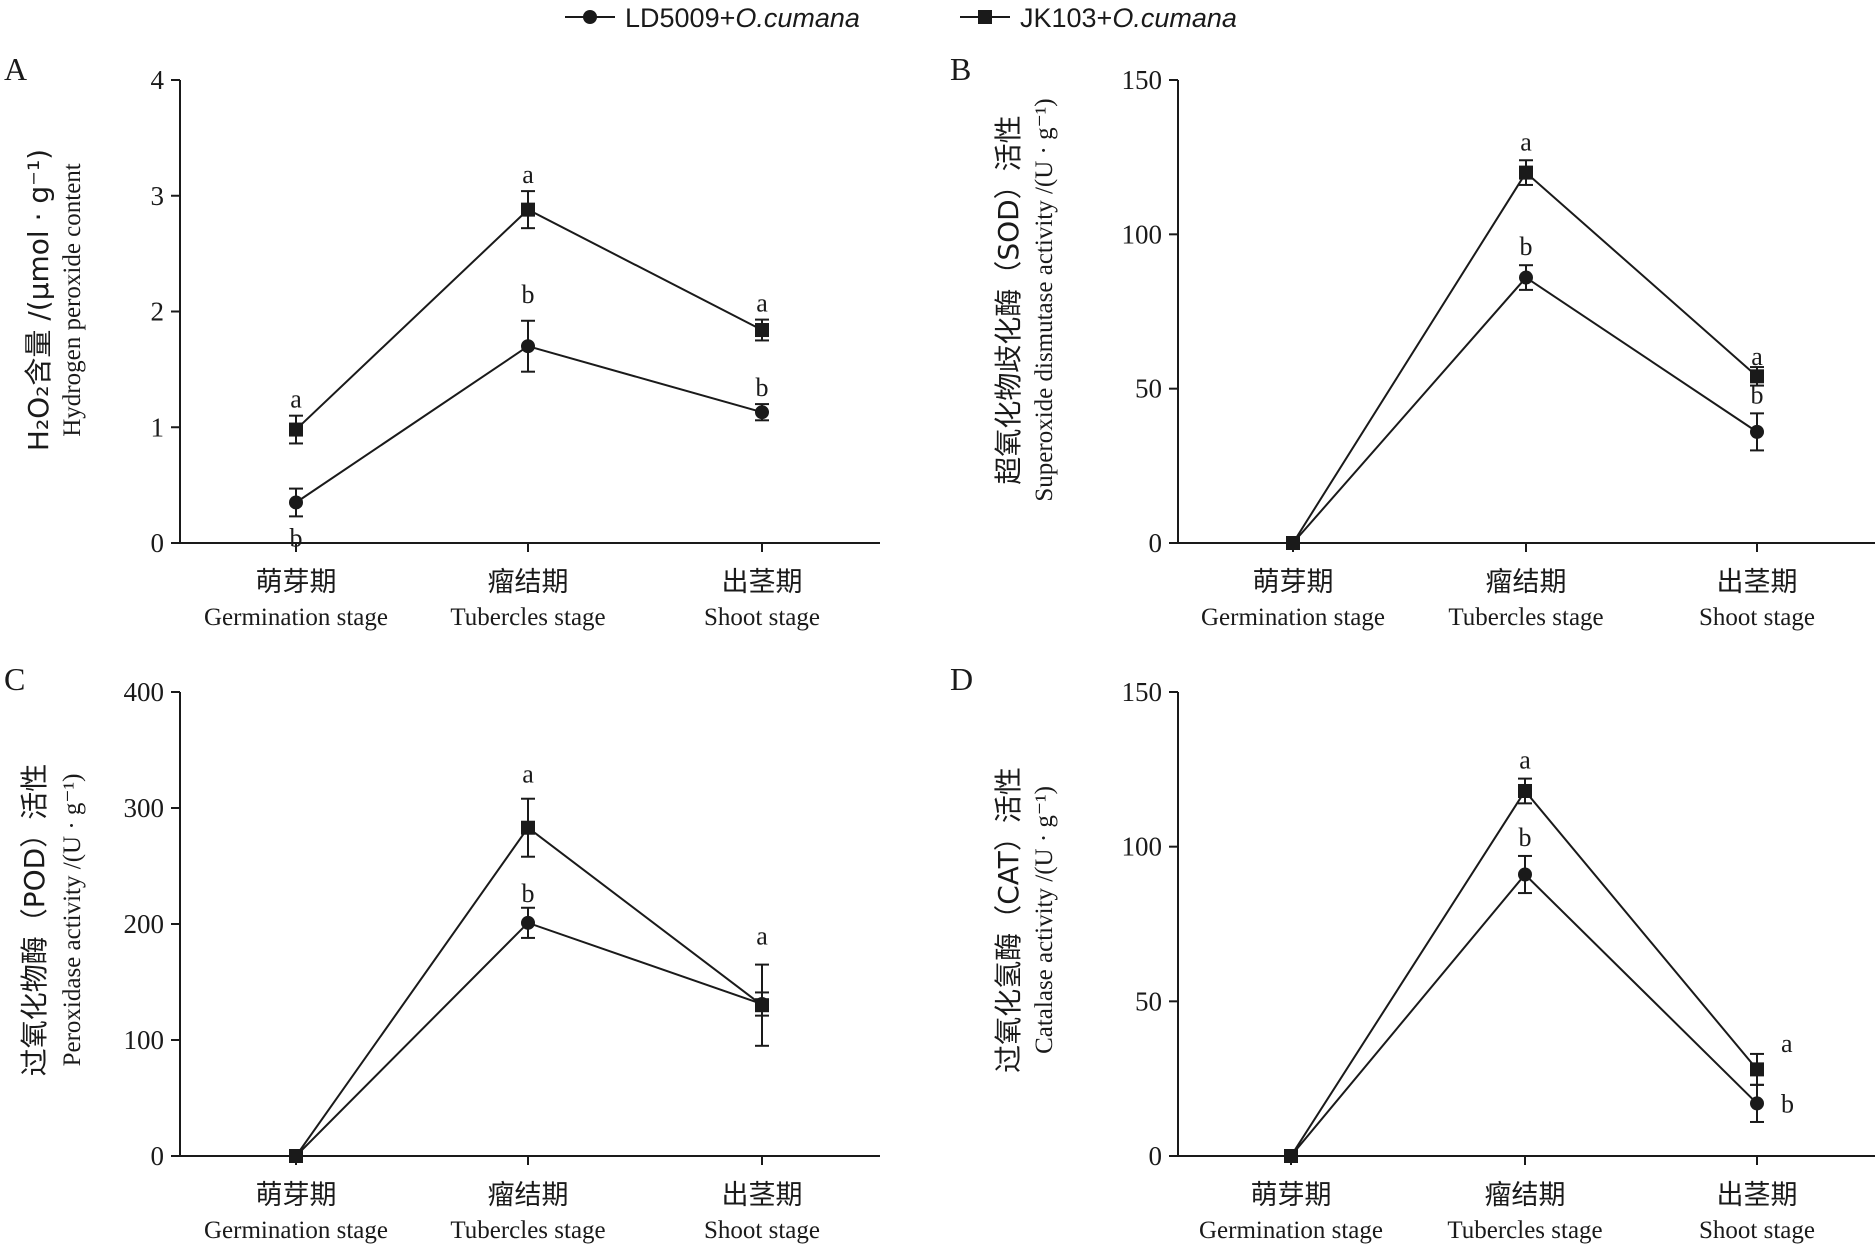 Image resolution: width=1875 pixels, height=1245 pixels. I want to click on y-tick-label-c-0: 0, so click(158, 1156).